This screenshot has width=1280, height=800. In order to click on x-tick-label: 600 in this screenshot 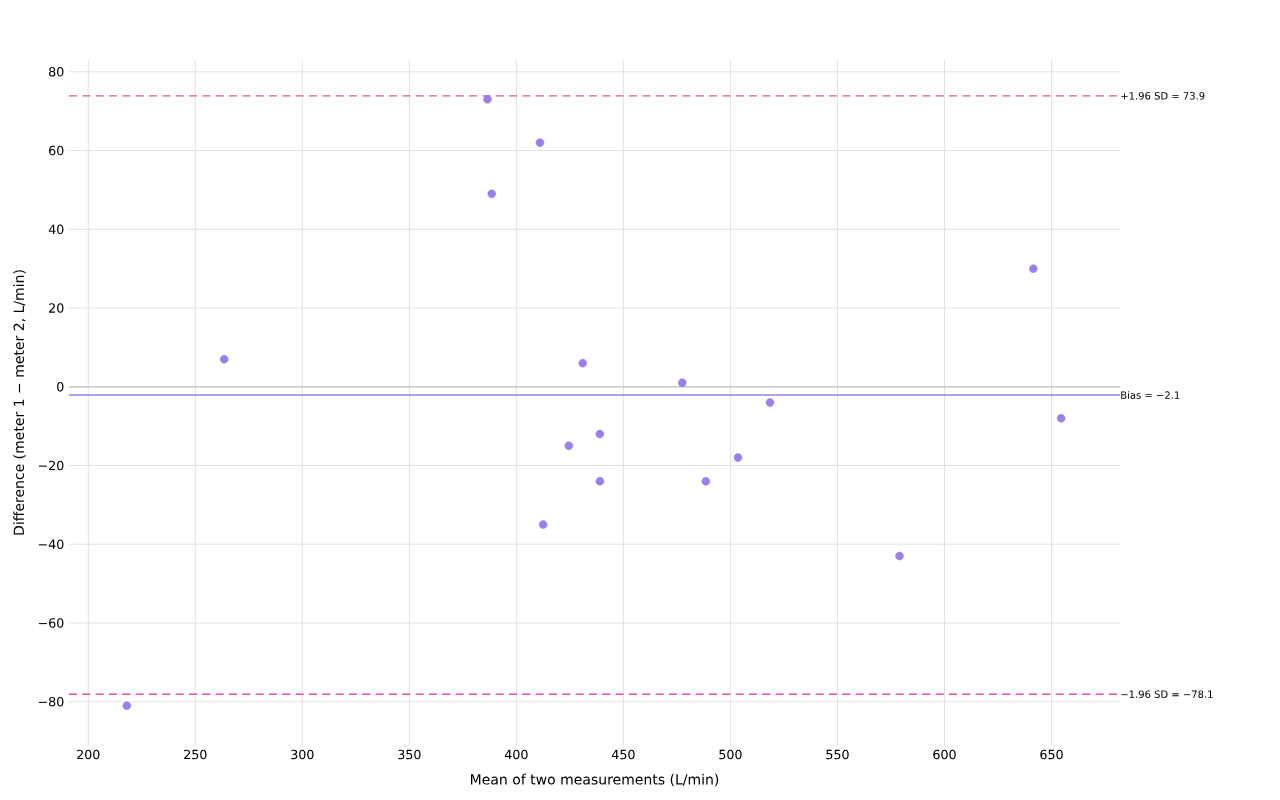, I will do `click(944, 754)`.